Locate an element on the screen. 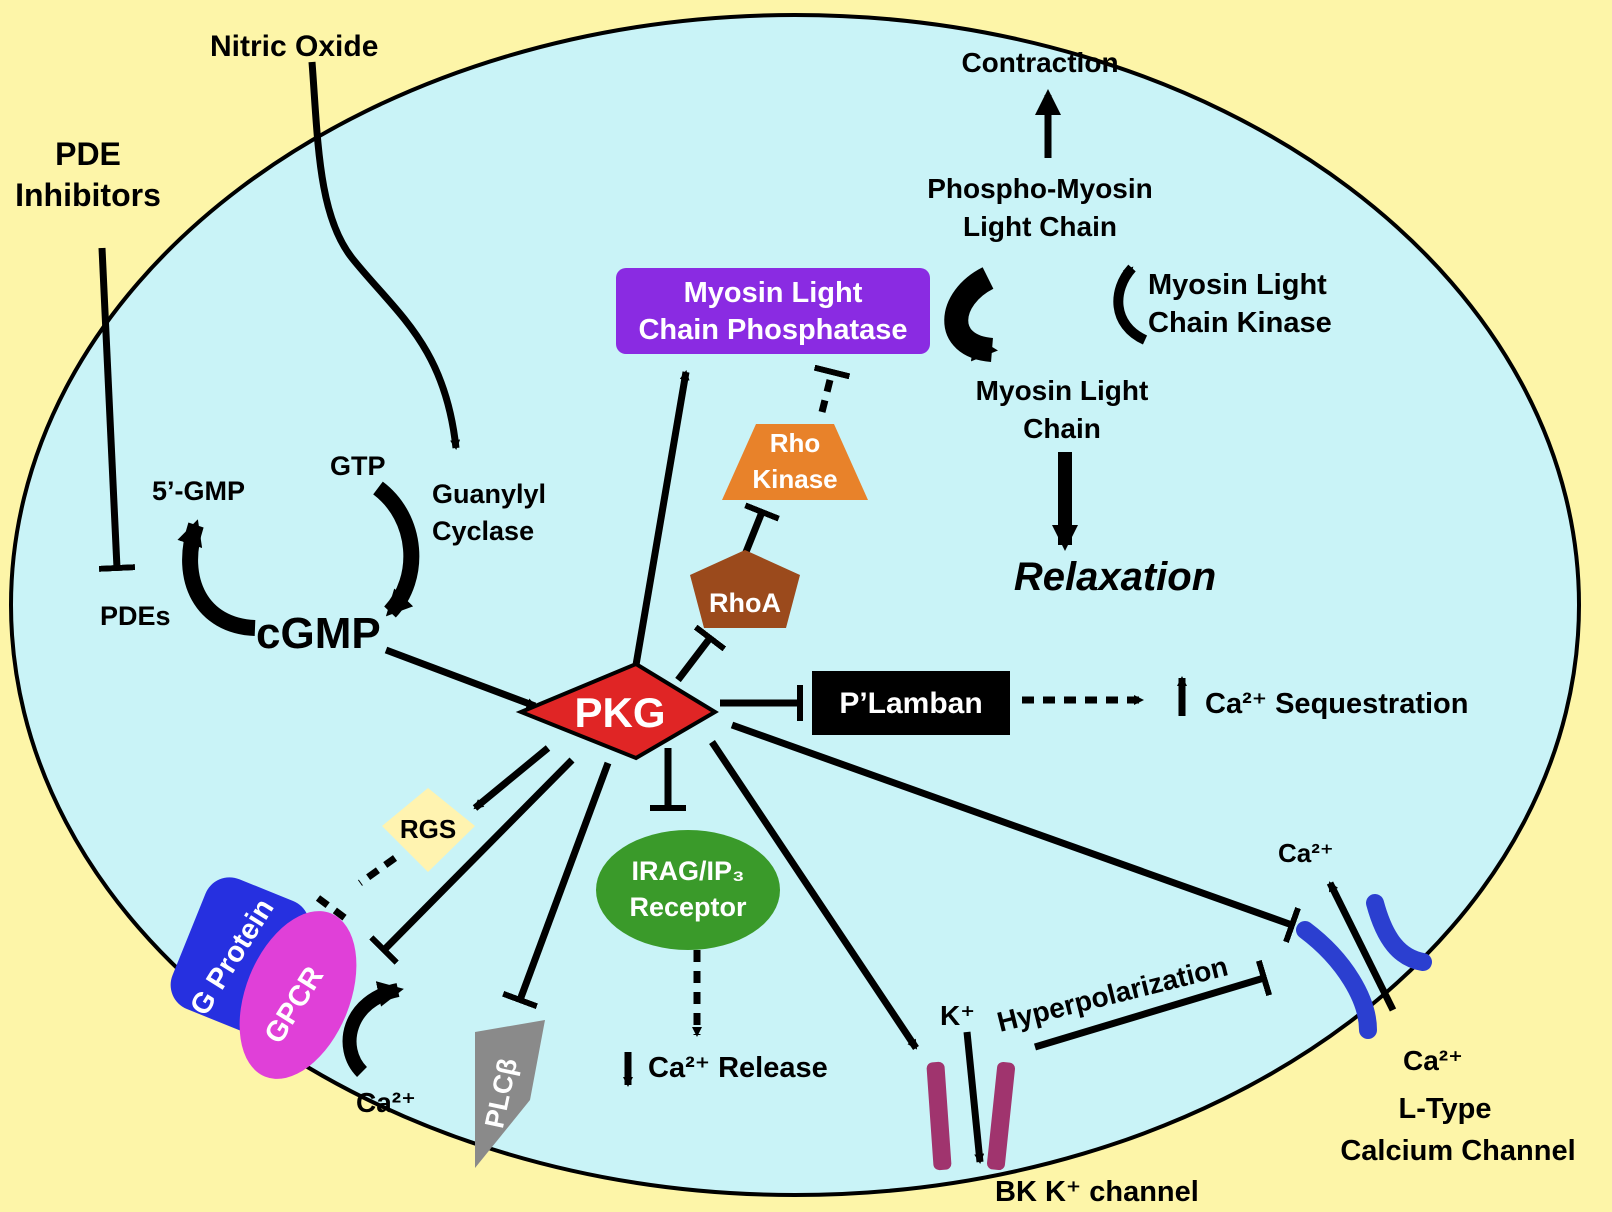  label-mlcp: Myosin Light is located at coordinates (773, 293).